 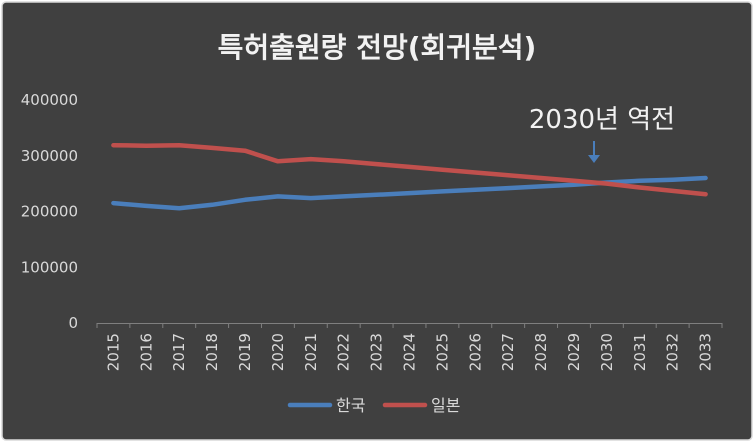 I want to click on chart-title: 특허출원량 전망(회귀분석), so click(x=377, y=47).